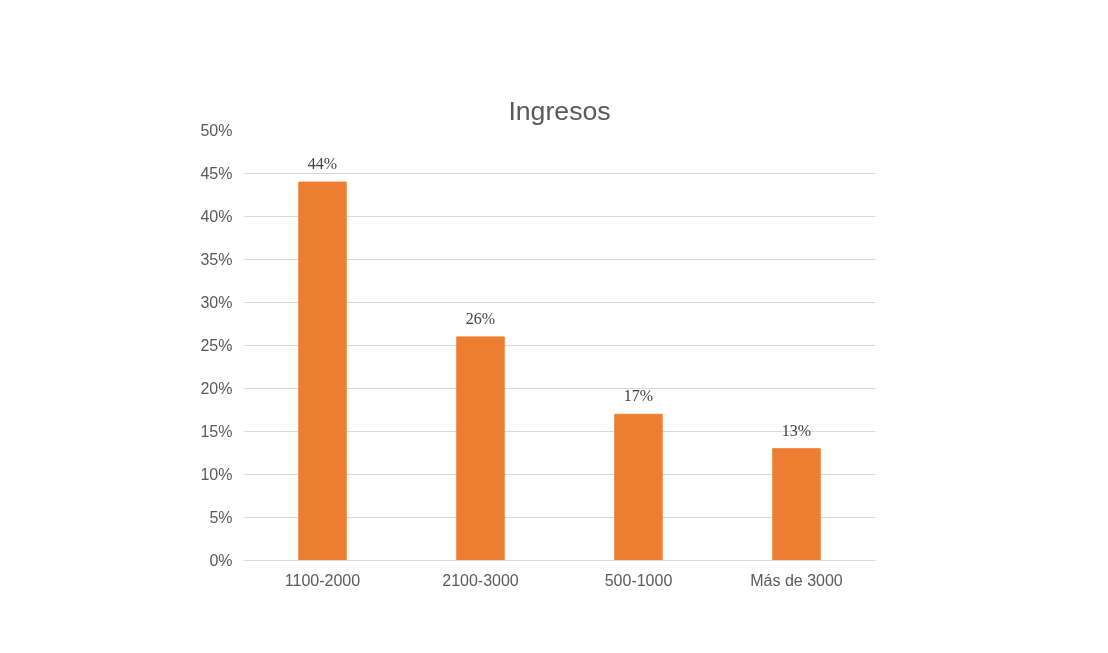 The height and width of the screenshot is (653, 1108). What do you see at coordinates (480, 318) in the screenshot?
I see `data-label: 26%` at bounding box center [480, 318].